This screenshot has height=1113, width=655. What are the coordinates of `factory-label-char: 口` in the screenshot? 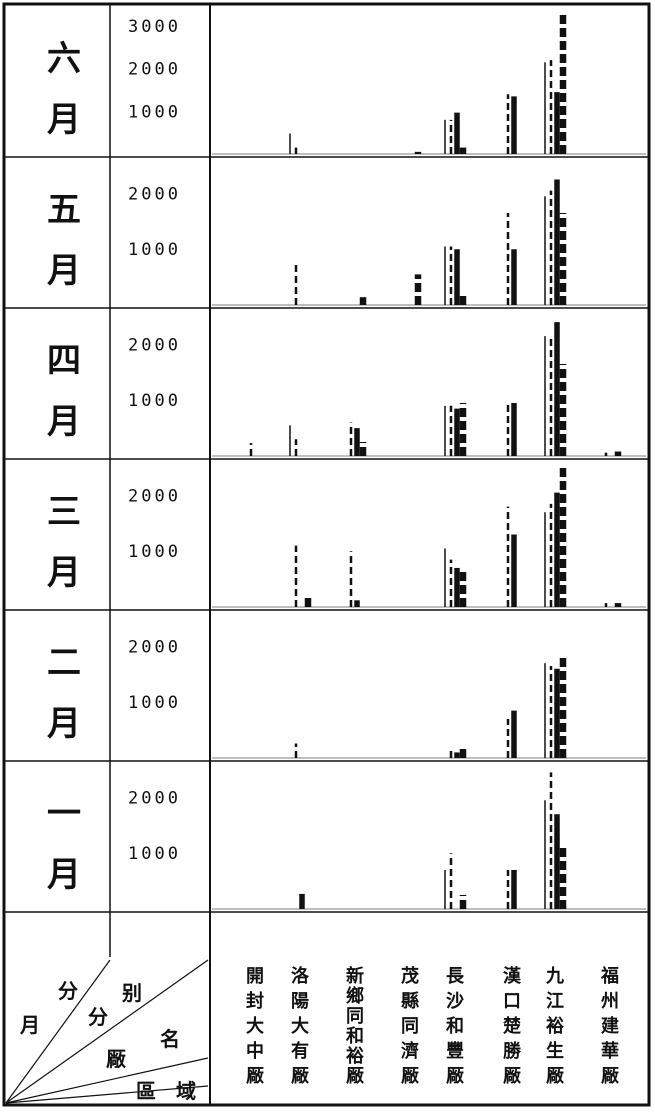 It's located at (512, 1001).